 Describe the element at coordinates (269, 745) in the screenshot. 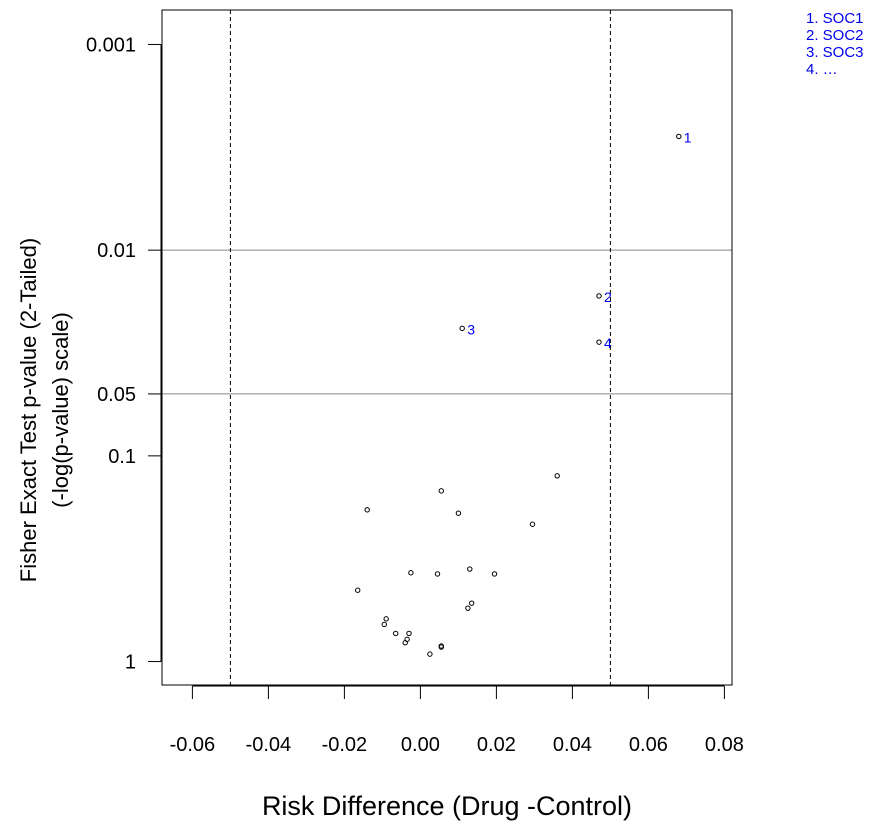

I see `x-tick-label: -0.04` at that location.